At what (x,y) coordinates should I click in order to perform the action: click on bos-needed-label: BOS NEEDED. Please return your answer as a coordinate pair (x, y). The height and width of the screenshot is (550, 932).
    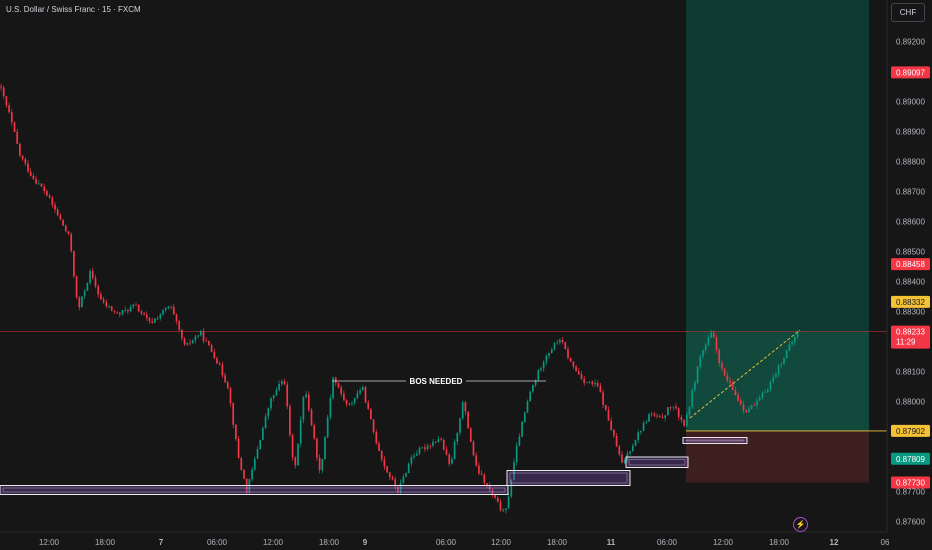
    Looking at the image, I should click on (436, 381).